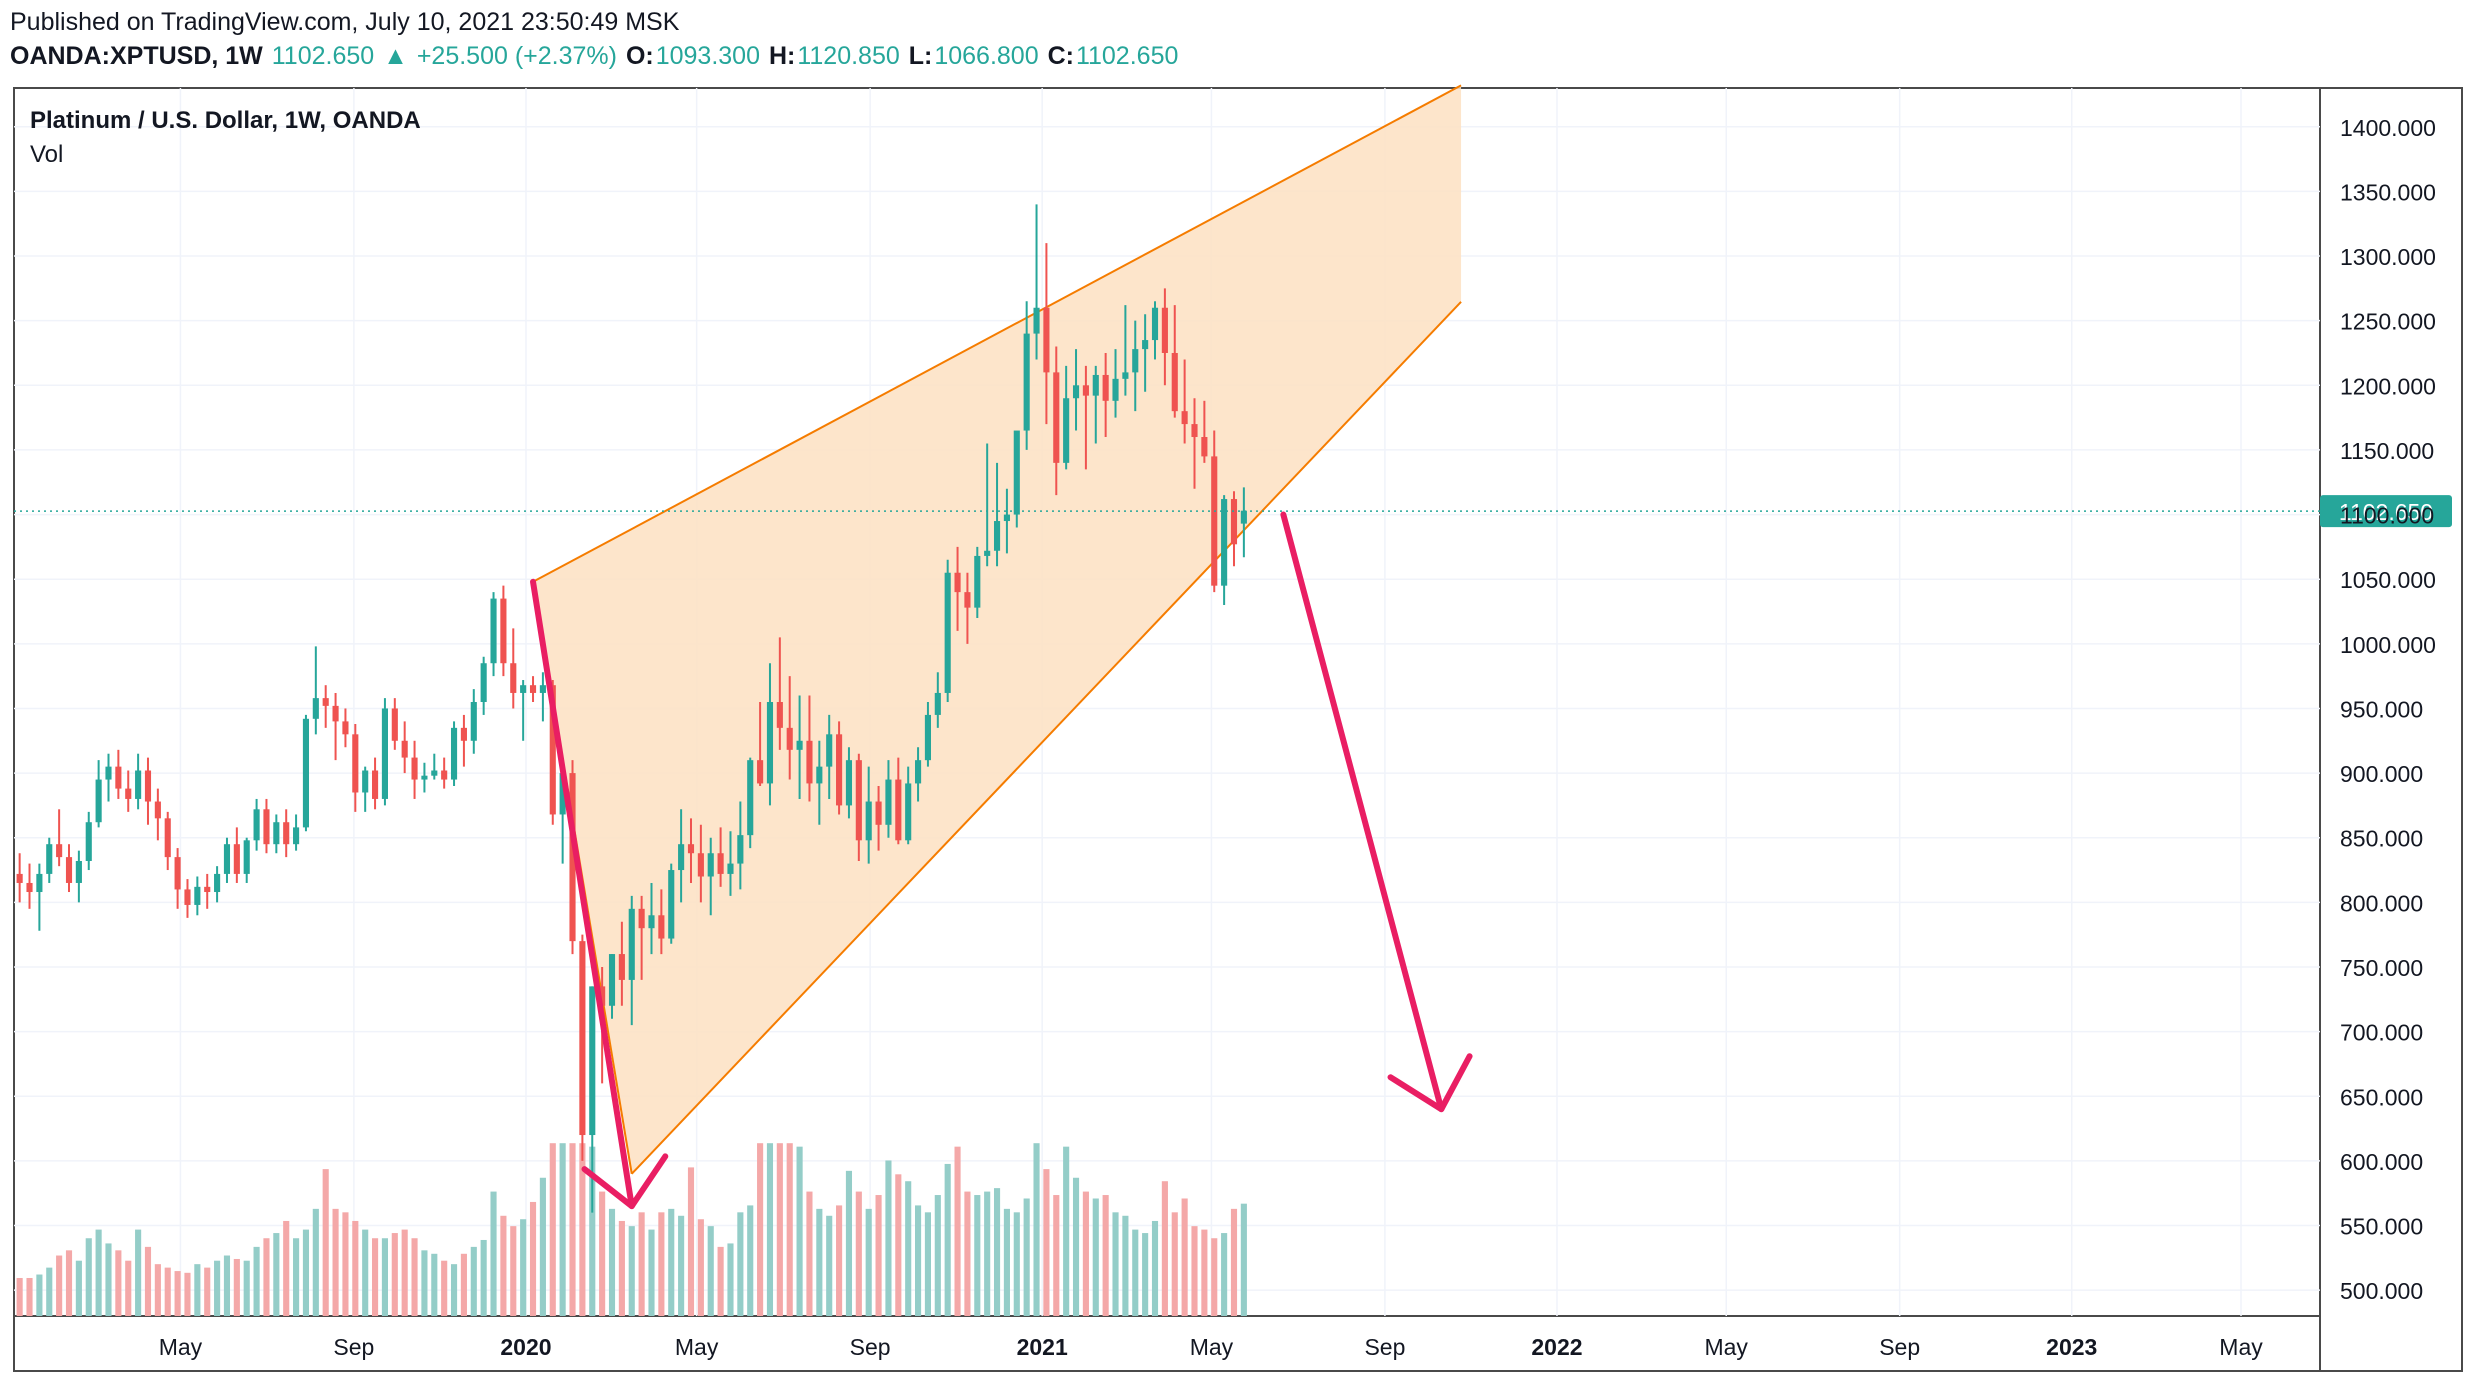 The width and height of the screenshot is (2472, 1386). I want to click on close-label: C:, so click(1060, 56).